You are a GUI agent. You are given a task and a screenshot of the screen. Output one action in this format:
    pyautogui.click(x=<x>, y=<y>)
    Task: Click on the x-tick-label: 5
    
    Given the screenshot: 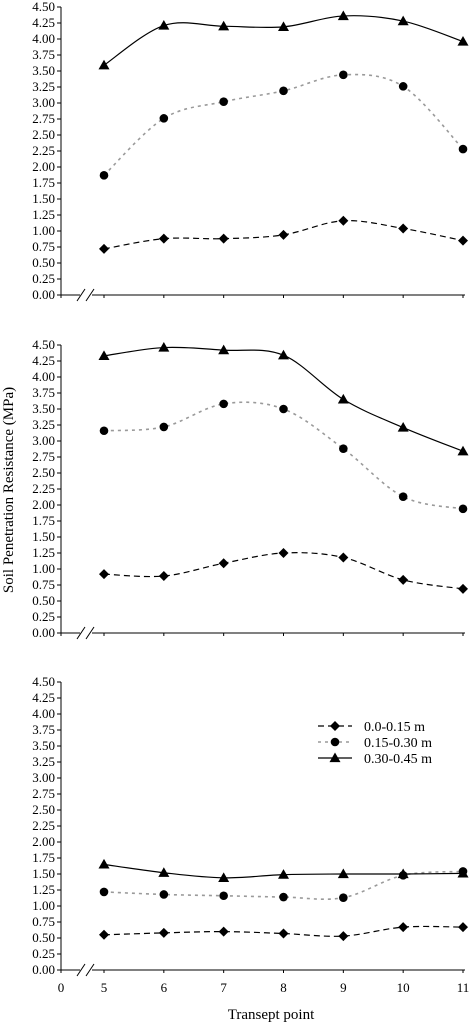 What is the action you would take?
    pyautogui.click(x=104, y=987)
    